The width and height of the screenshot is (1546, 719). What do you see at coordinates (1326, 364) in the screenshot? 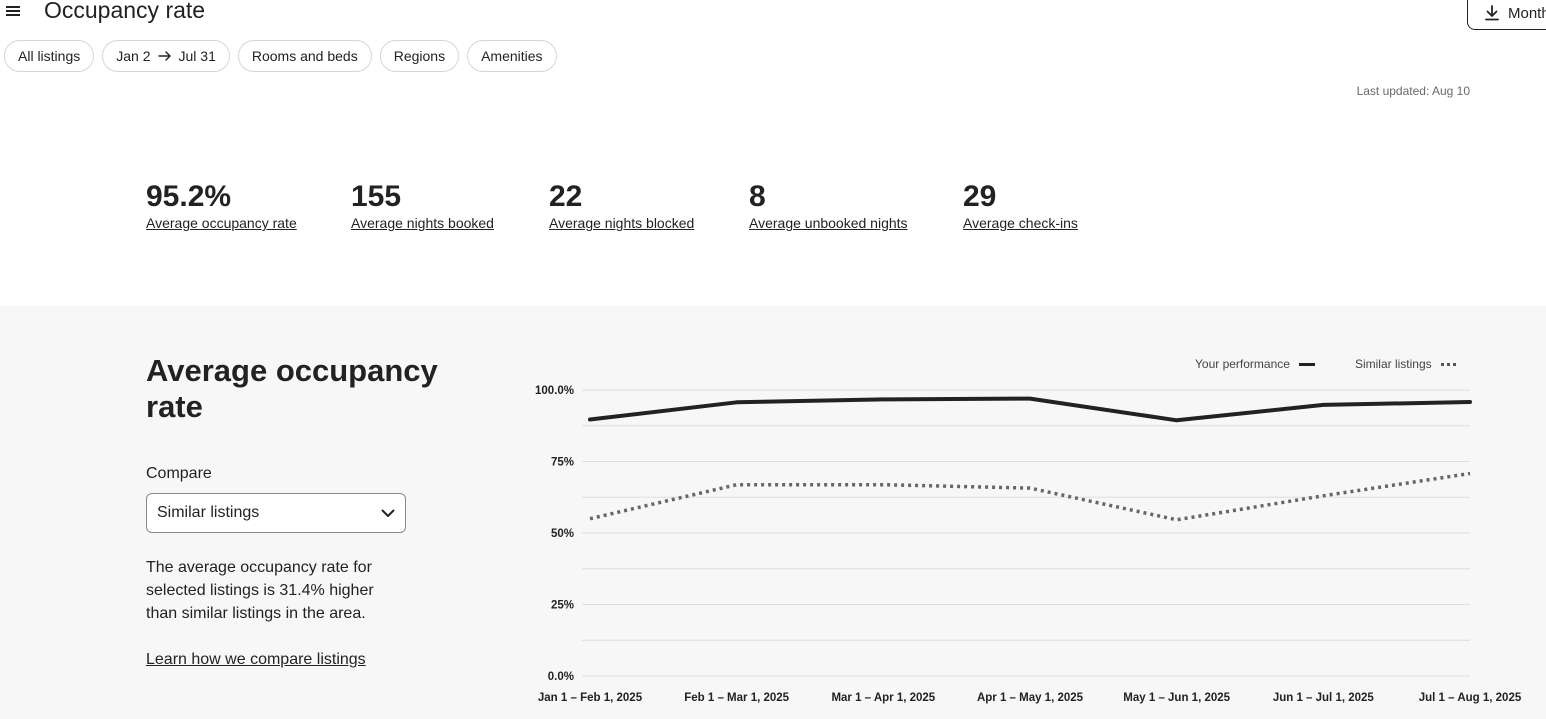
I see `chart-legend: Your performance Similar listings` at bounding box center [1326, 364].